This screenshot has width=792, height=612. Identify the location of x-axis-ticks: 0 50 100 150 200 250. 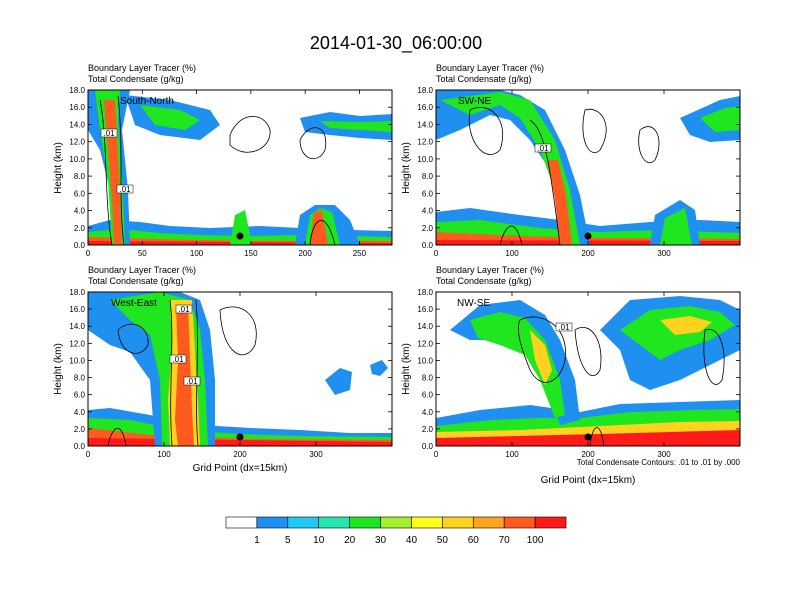
(226, 174).